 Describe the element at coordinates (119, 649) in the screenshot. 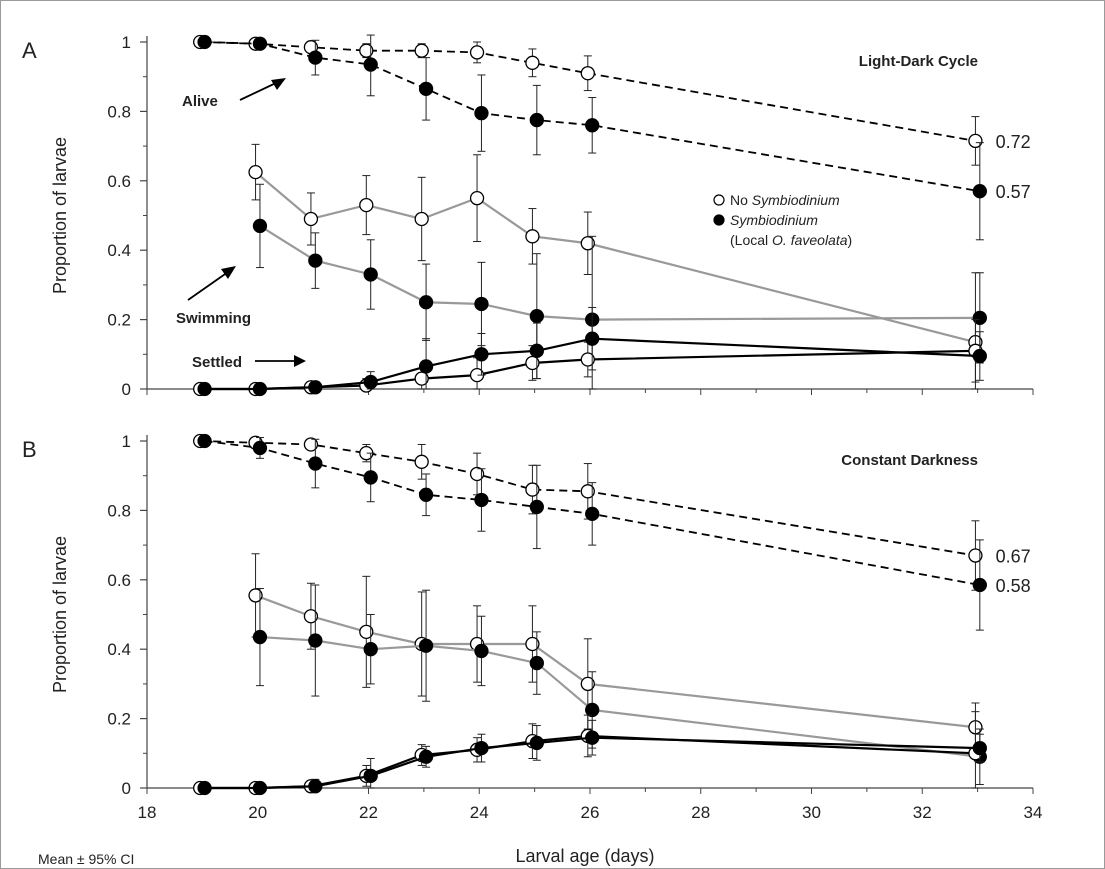

I see `panel-b-y-tick-label: 0.4` at that location.